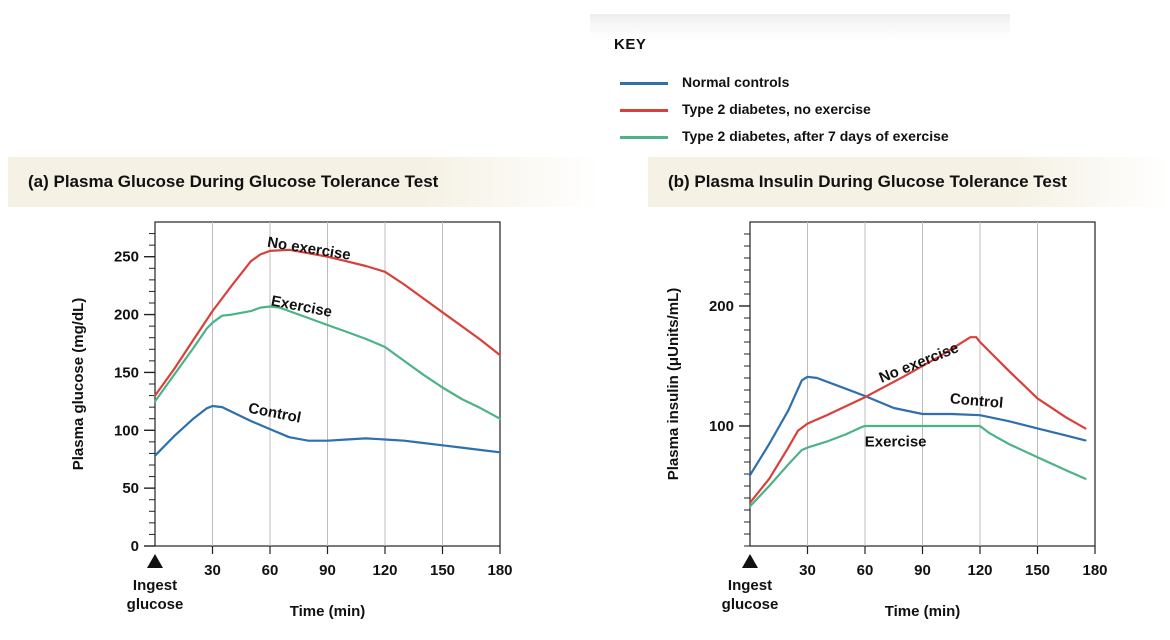 This screenshot has width=1170, height=640. I want to click on insulin-y-axis-title: Plasma insulin (μUnits/mL), so click(673, 384).